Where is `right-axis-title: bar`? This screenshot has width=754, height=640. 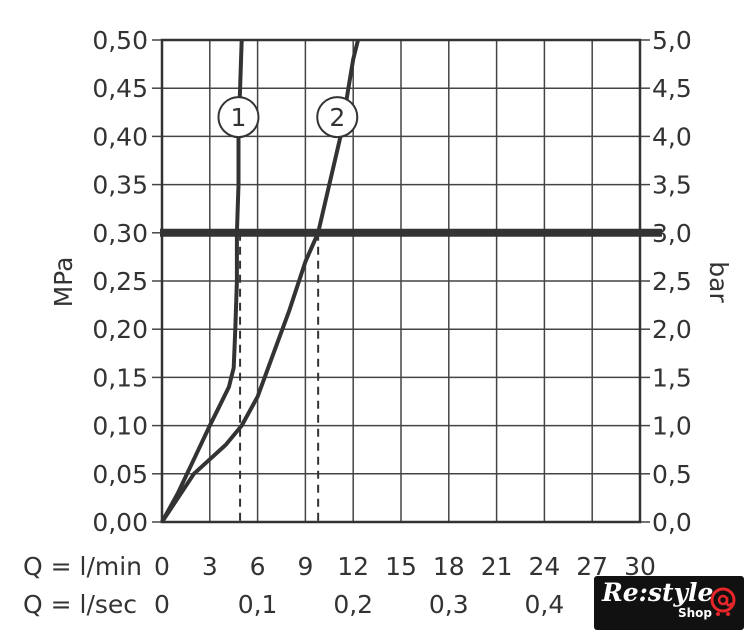 right-axis-title: bar is located at coordinates (718, 282).